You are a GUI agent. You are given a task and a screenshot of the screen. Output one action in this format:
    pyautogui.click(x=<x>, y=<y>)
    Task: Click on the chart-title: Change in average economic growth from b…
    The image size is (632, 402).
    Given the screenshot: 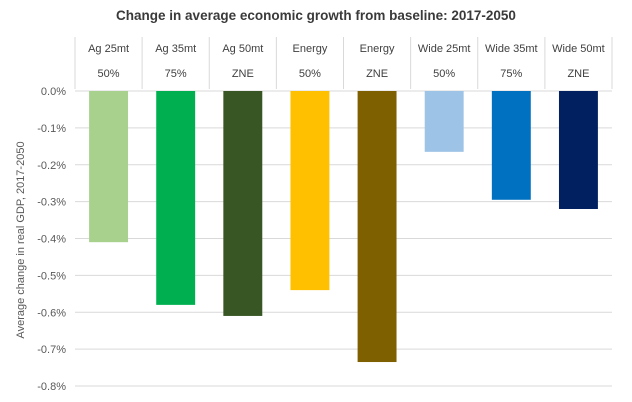 What is the action you would take?
    pyautogui.click(x=316, y=15)
    